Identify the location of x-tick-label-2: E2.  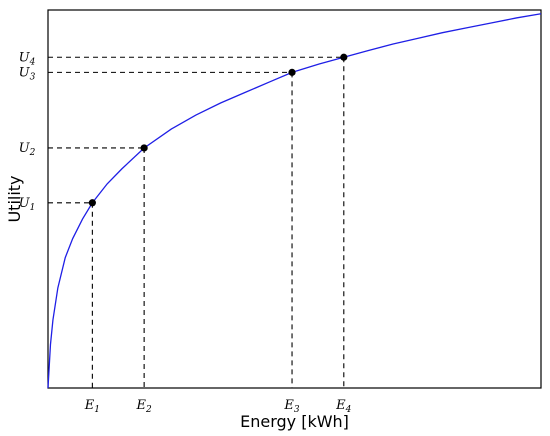
(144, 406).